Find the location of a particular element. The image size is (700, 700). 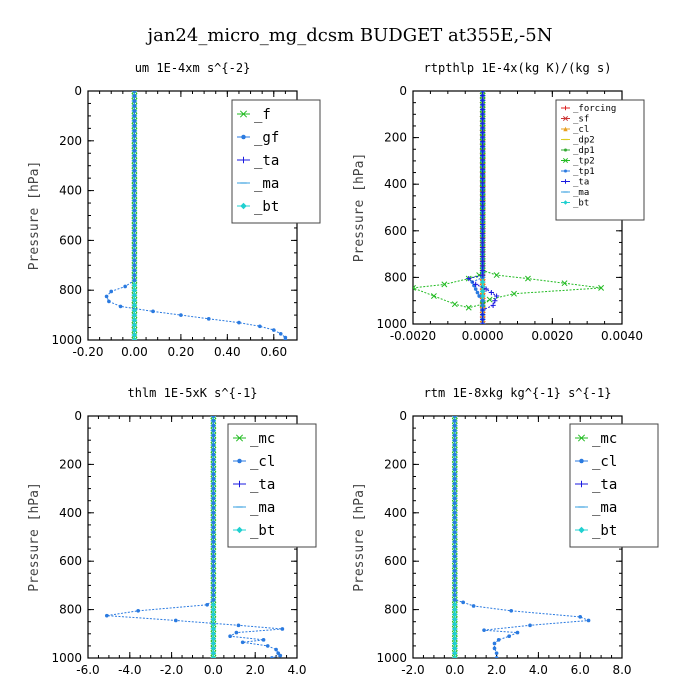

legend-item: _bt is located at coordinates (596, 531).